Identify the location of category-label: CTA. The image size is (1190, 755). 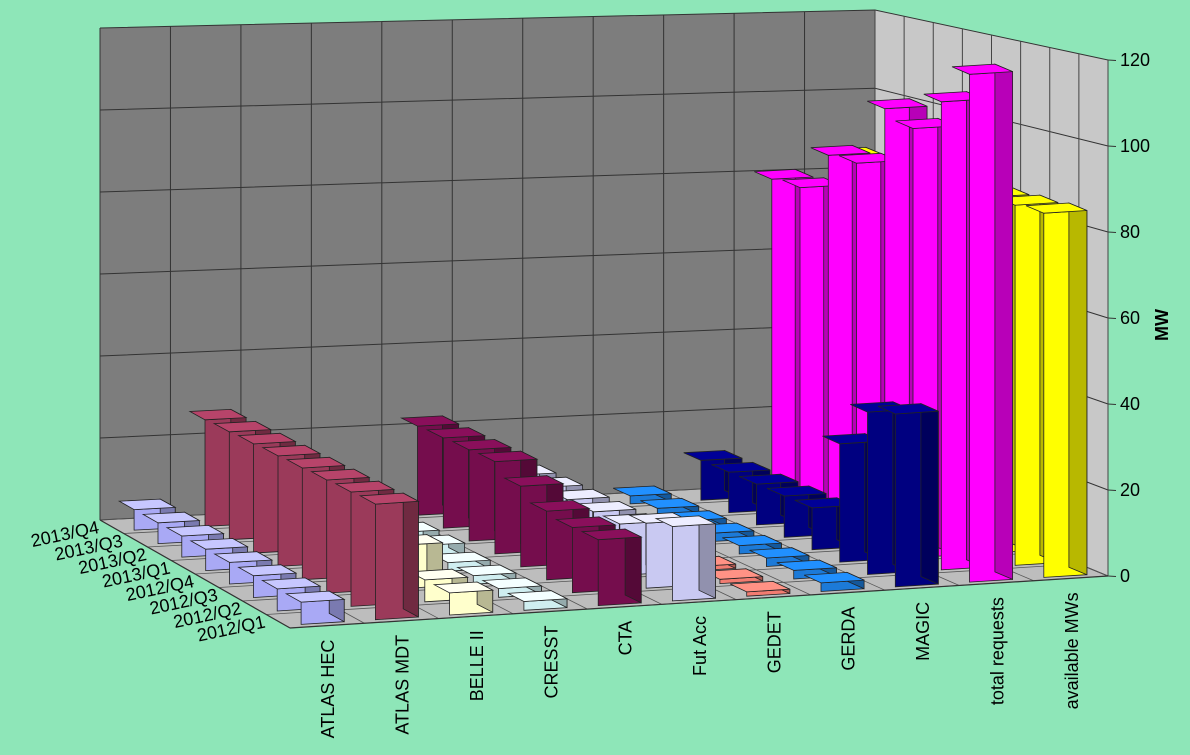
(626, 638).